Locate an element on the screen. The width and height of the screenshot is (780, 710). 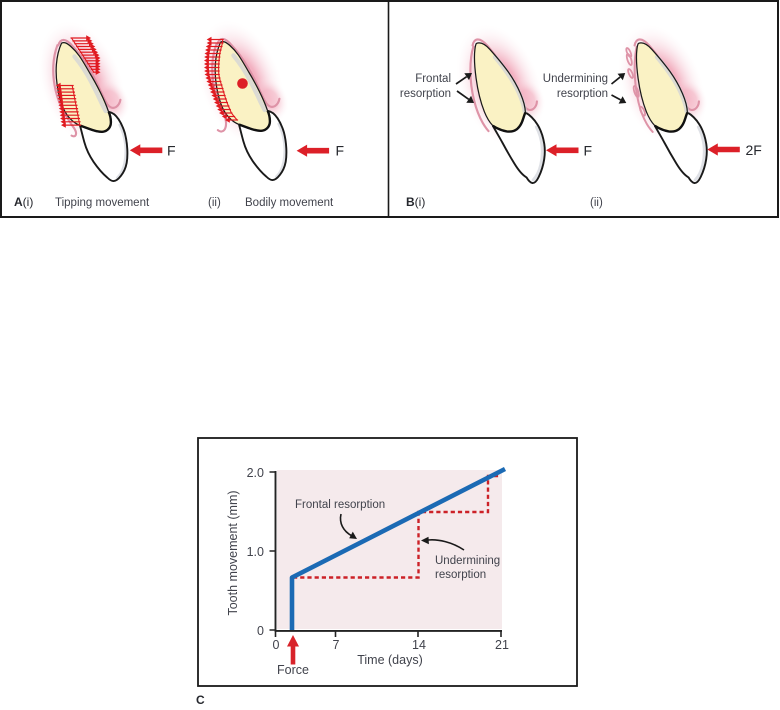
svg-text: A(i) is located at coordinates (23, 202).